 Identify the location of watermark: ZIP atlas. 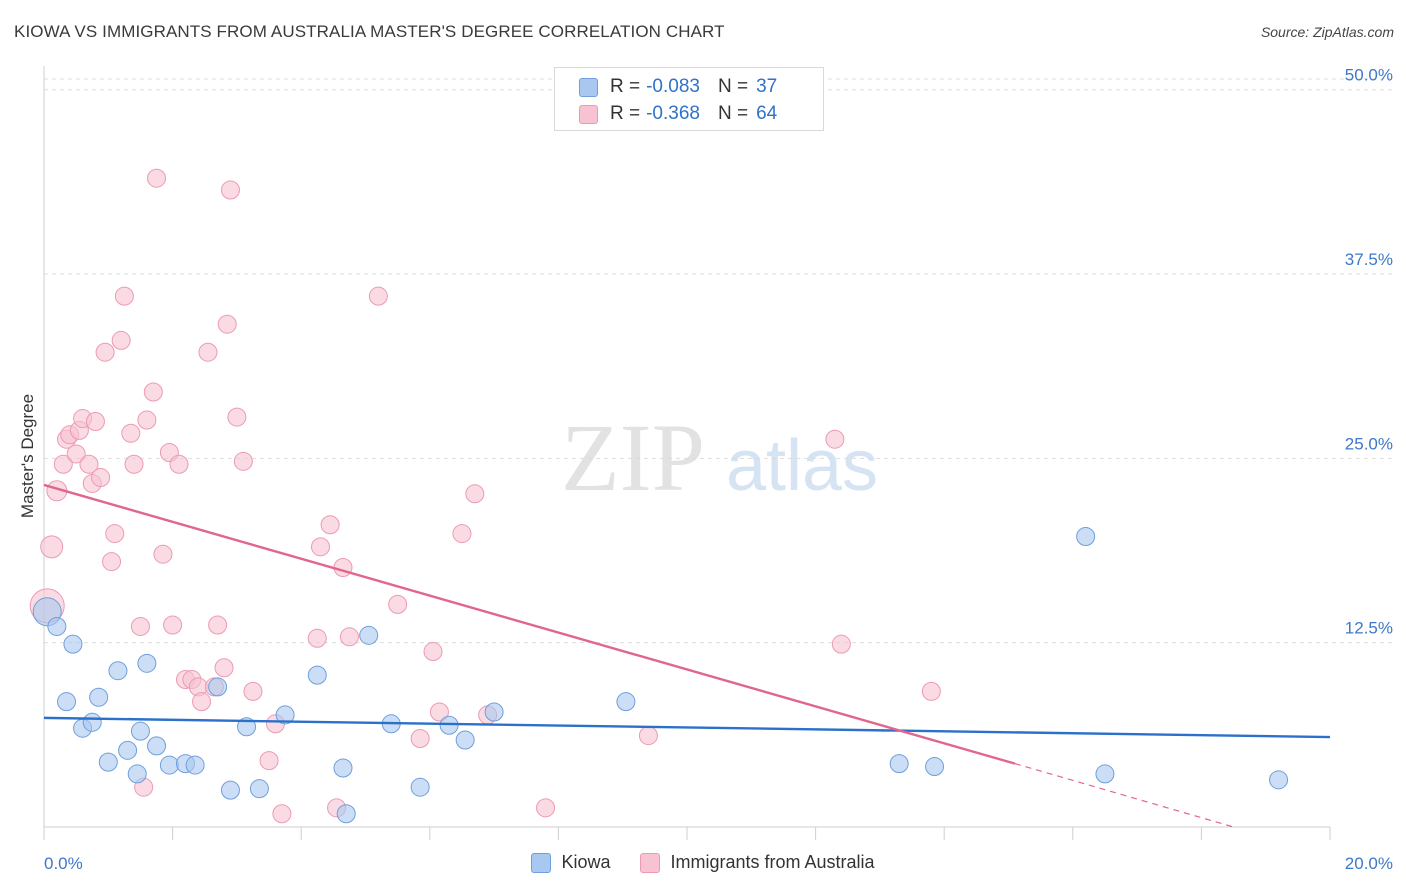
(719, 457).